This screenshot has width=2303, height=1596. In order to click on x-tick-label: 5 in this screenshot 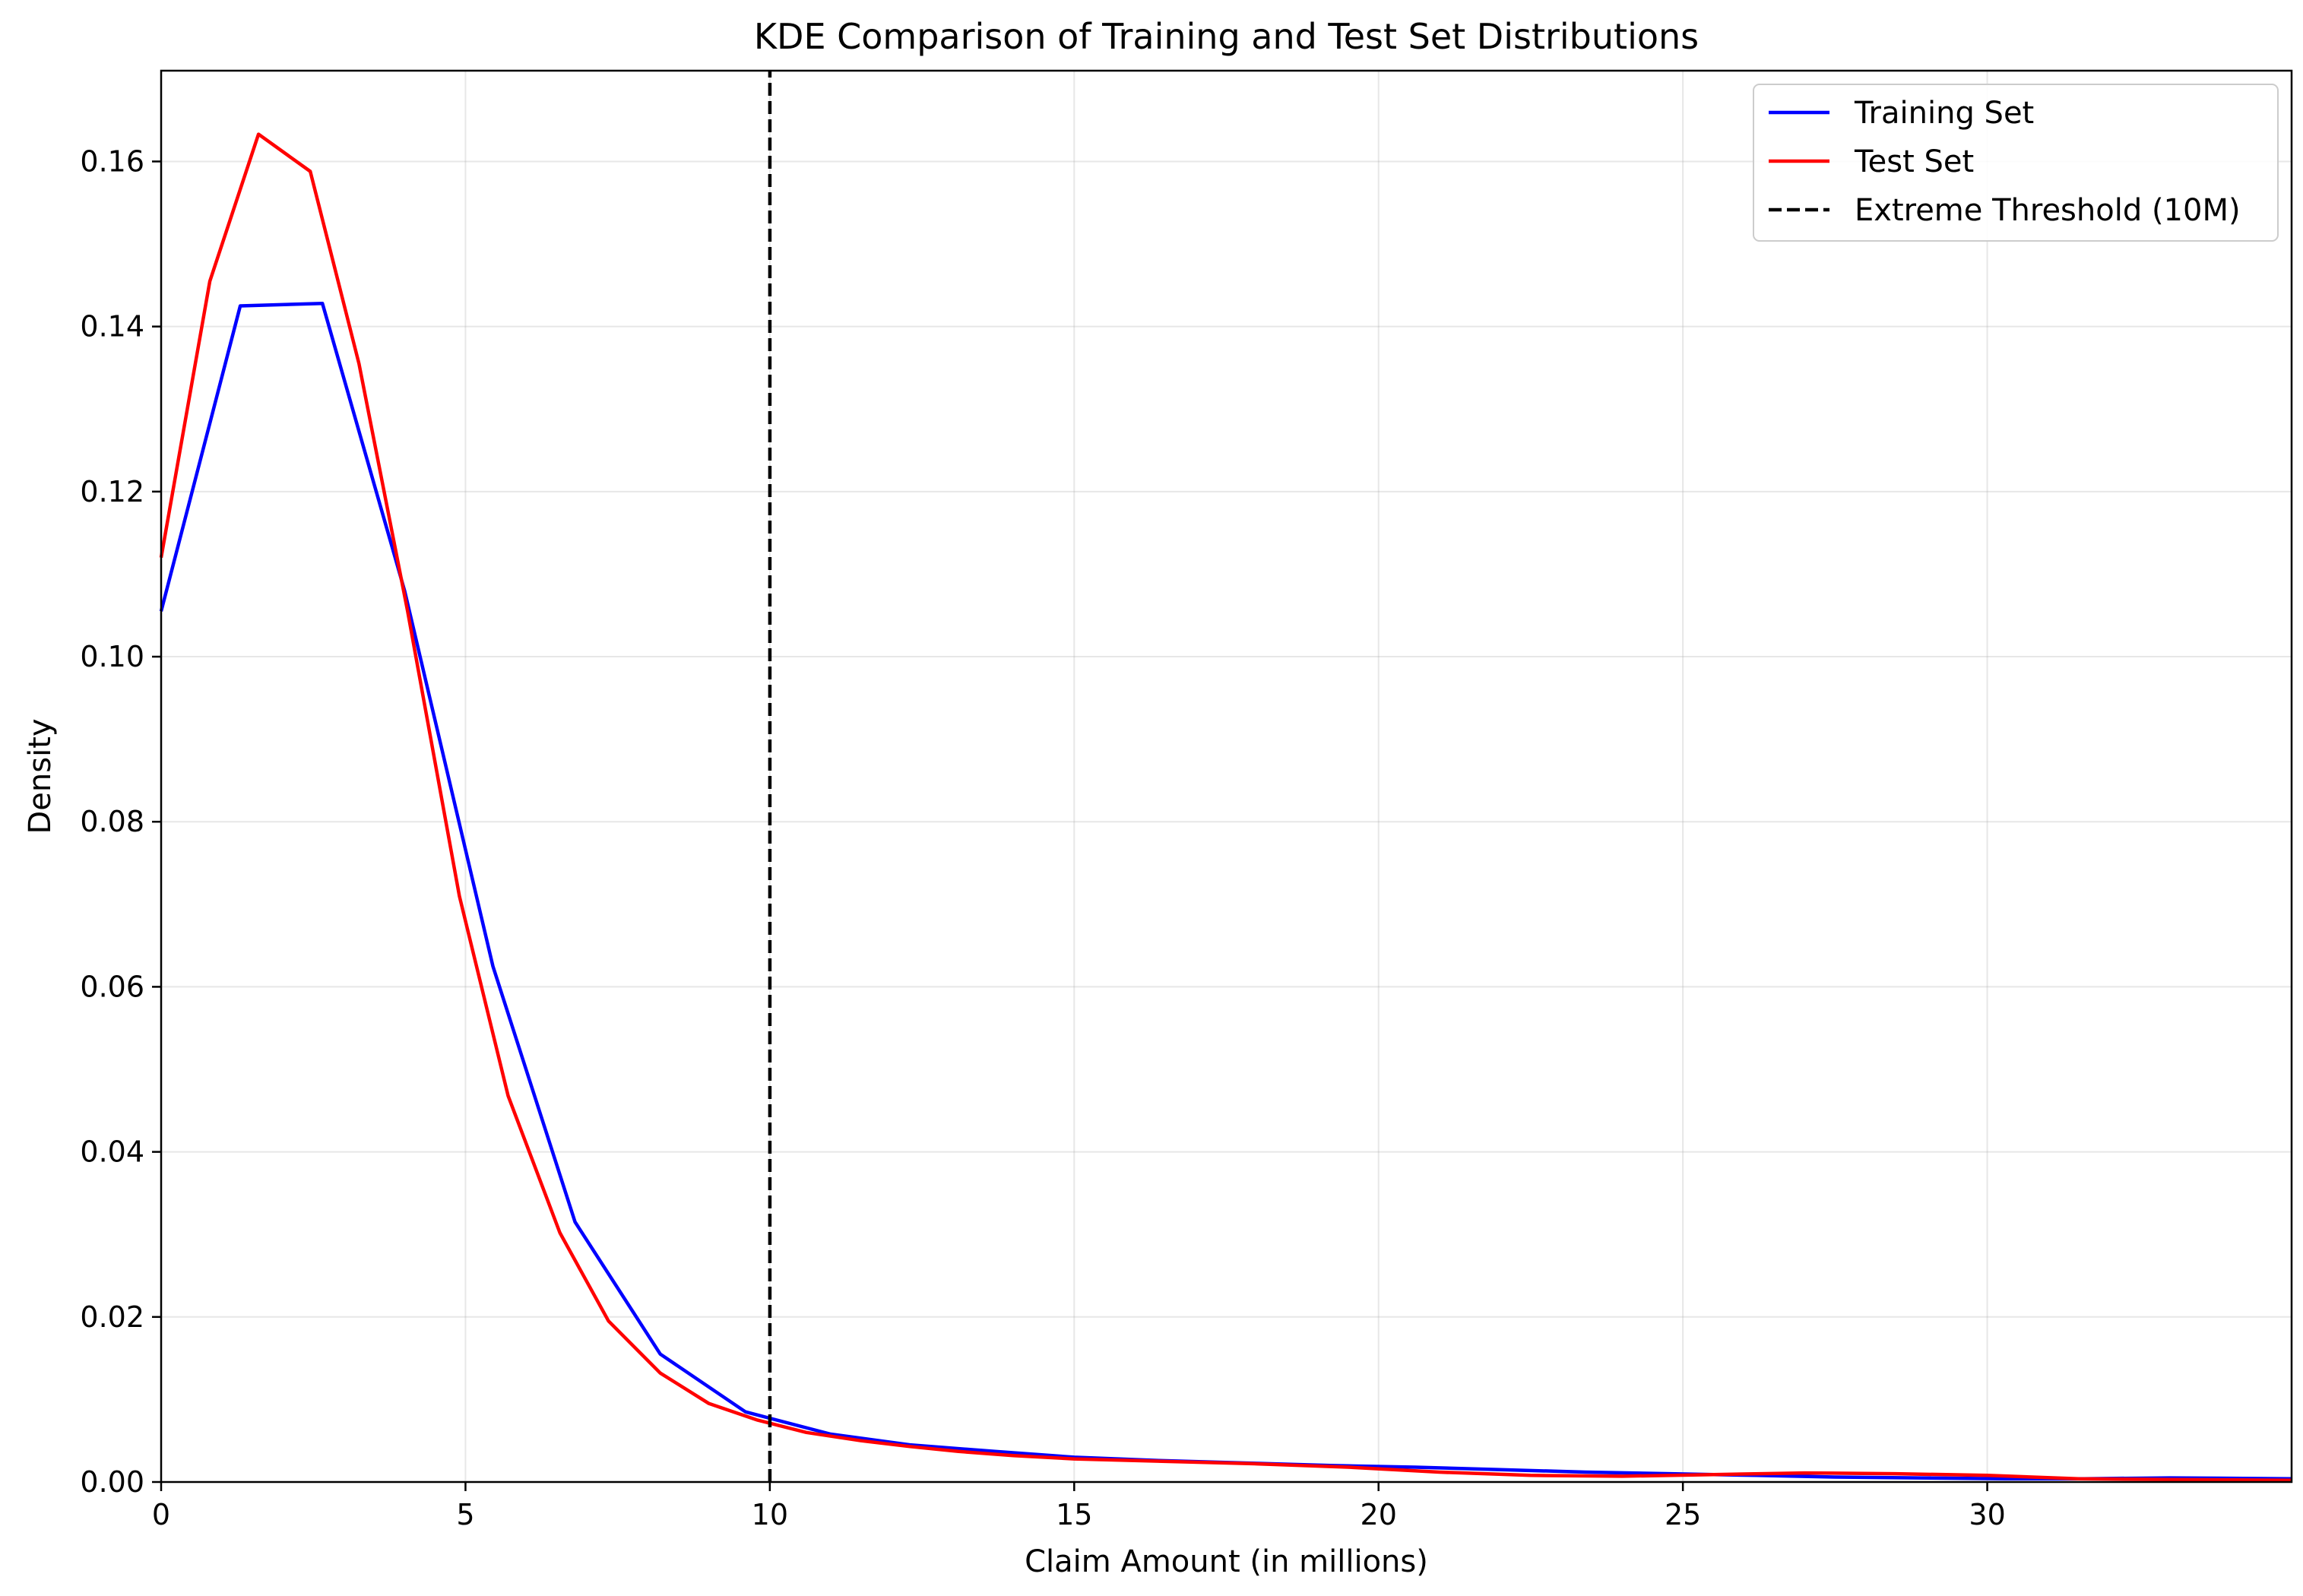, I will do `click(465, 1514)`.